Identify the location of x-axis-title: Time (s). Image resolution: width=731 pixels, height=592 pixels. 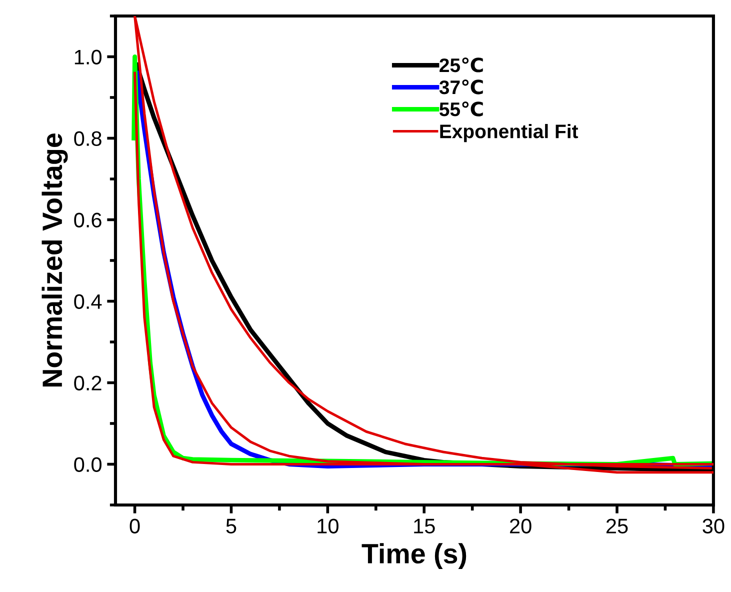
(414, 556).